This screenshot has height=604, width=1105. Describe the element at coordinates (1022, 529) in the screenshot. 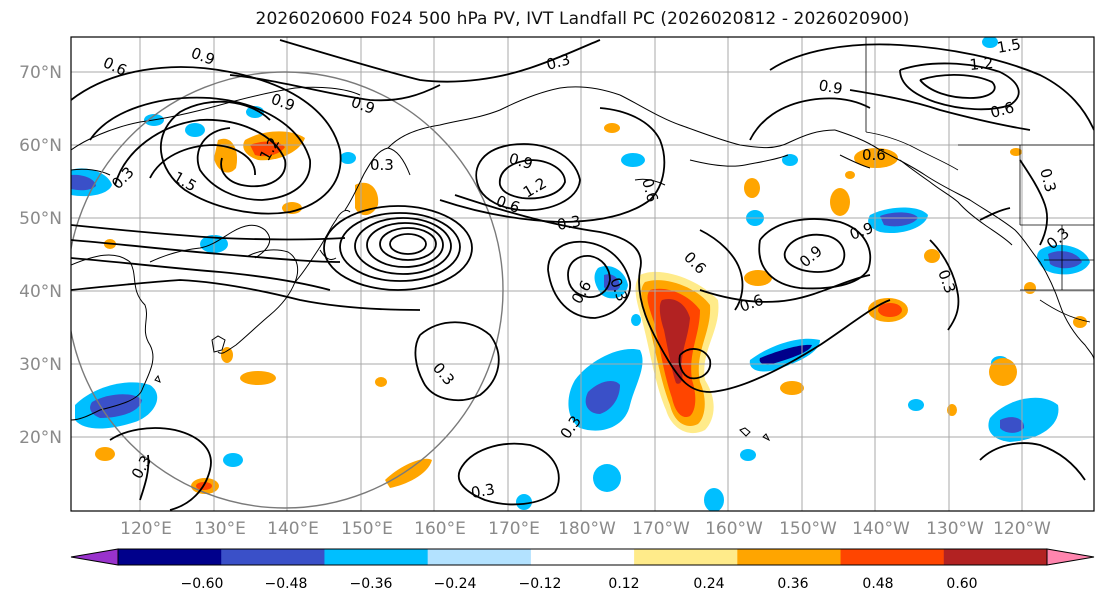

I see `lon-label: 120°W` at that location.